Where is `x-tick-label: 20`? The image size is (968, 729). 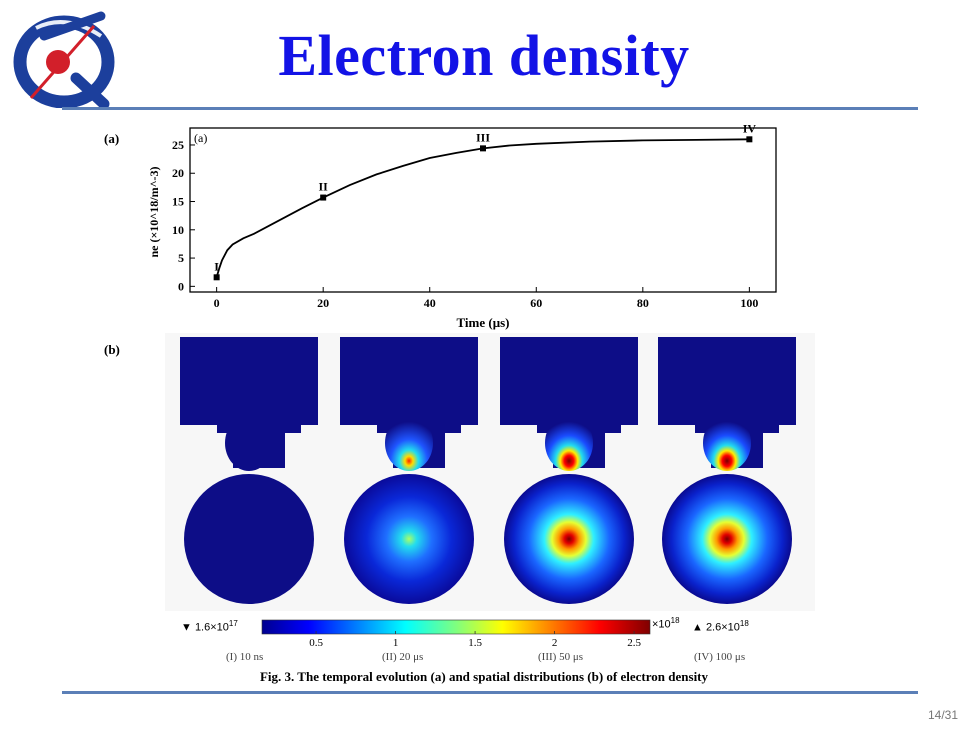
x-tick-label: 20 is located at coordinates (323, 303).